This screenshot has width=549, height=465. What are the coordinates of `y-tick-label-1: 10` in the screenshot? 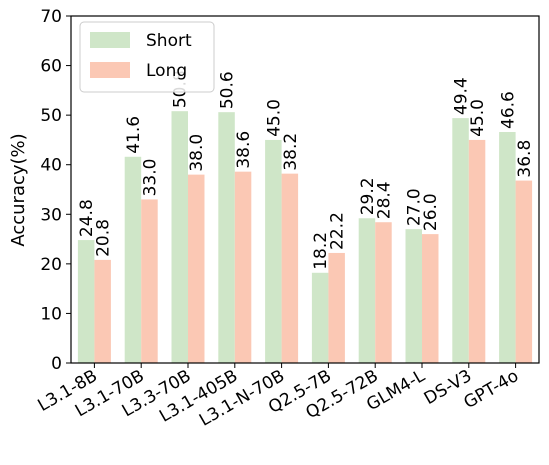 It's located at (51, 314).